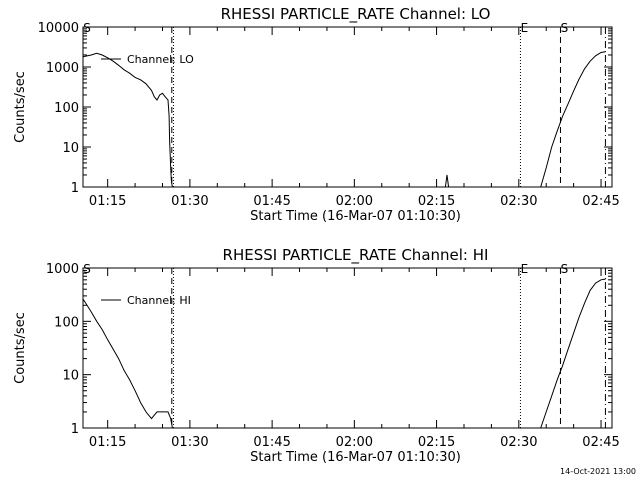 This screenshot has height=480, width=640. What do you see at coordinates (356, 255) in the screenshot?
I see `chart-title: RHESSI PARTICLE_RATE Channel: HI` at bounding box center [356, 255].